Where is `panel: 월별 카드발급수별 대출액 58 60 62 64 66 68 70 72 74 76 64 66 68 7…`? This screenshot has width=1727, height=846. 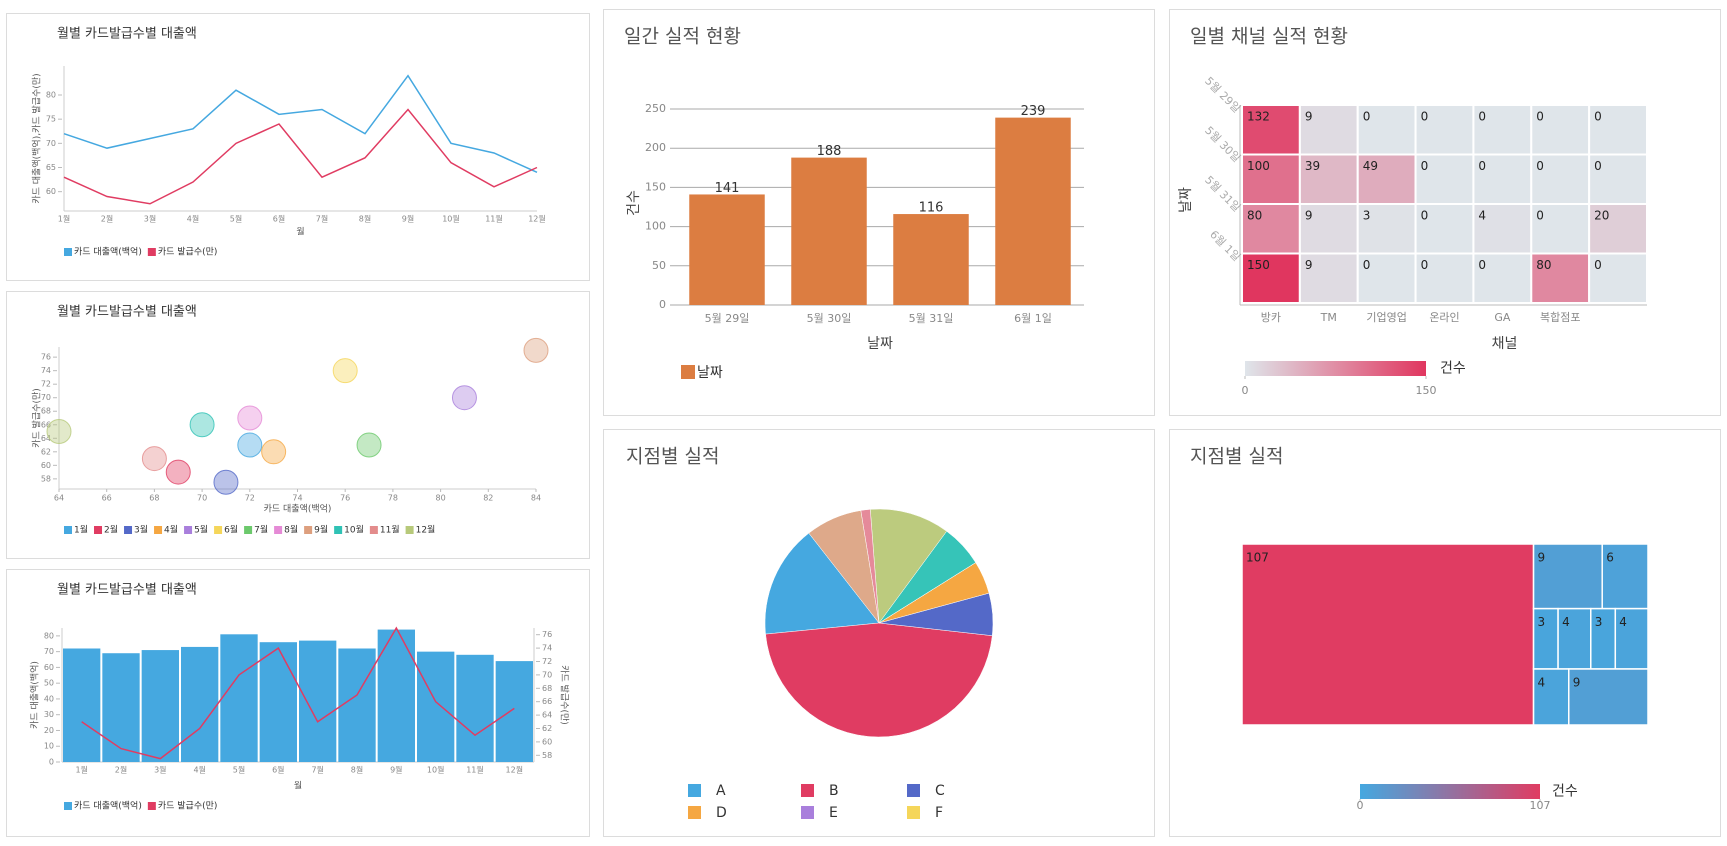 panel: 월별 카드발급수별 대출액 58 60 62 64 66 68 70 72 74 76 64 66 68 7… is located at coordinates (298, 425).